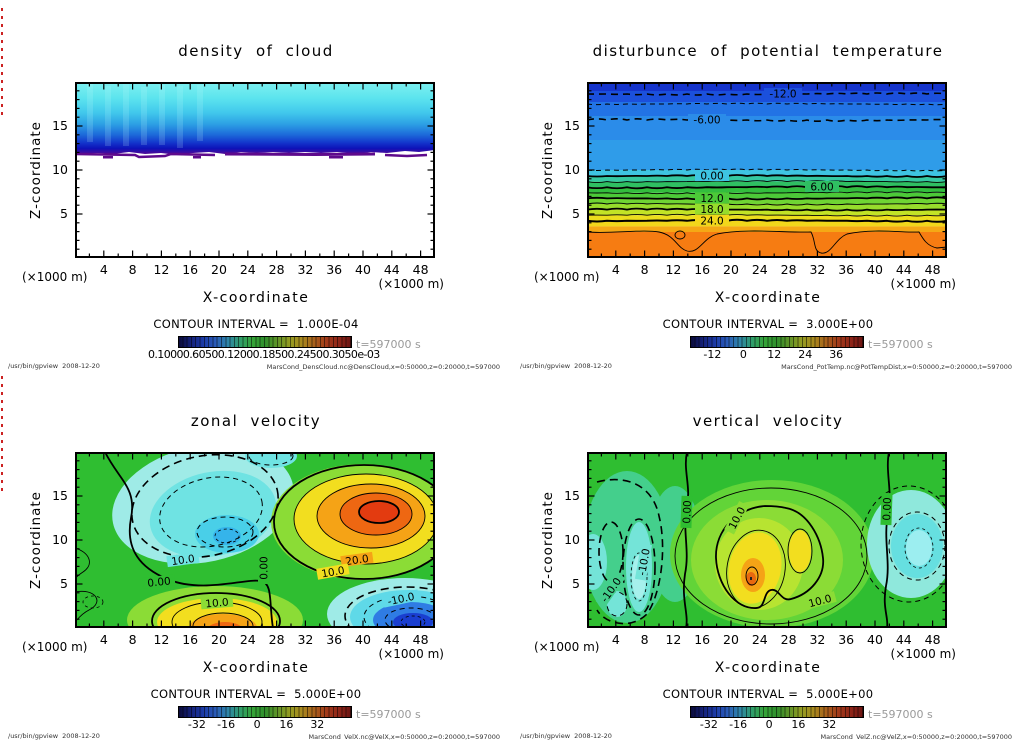  I want to click on panel-title: vertical velocity, so click(768, 421).